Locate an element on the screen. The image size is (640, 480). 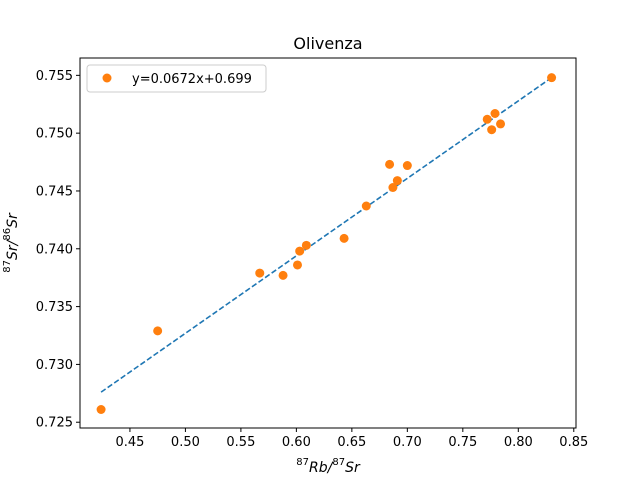
legend-box is located at coordinates (176, 78).